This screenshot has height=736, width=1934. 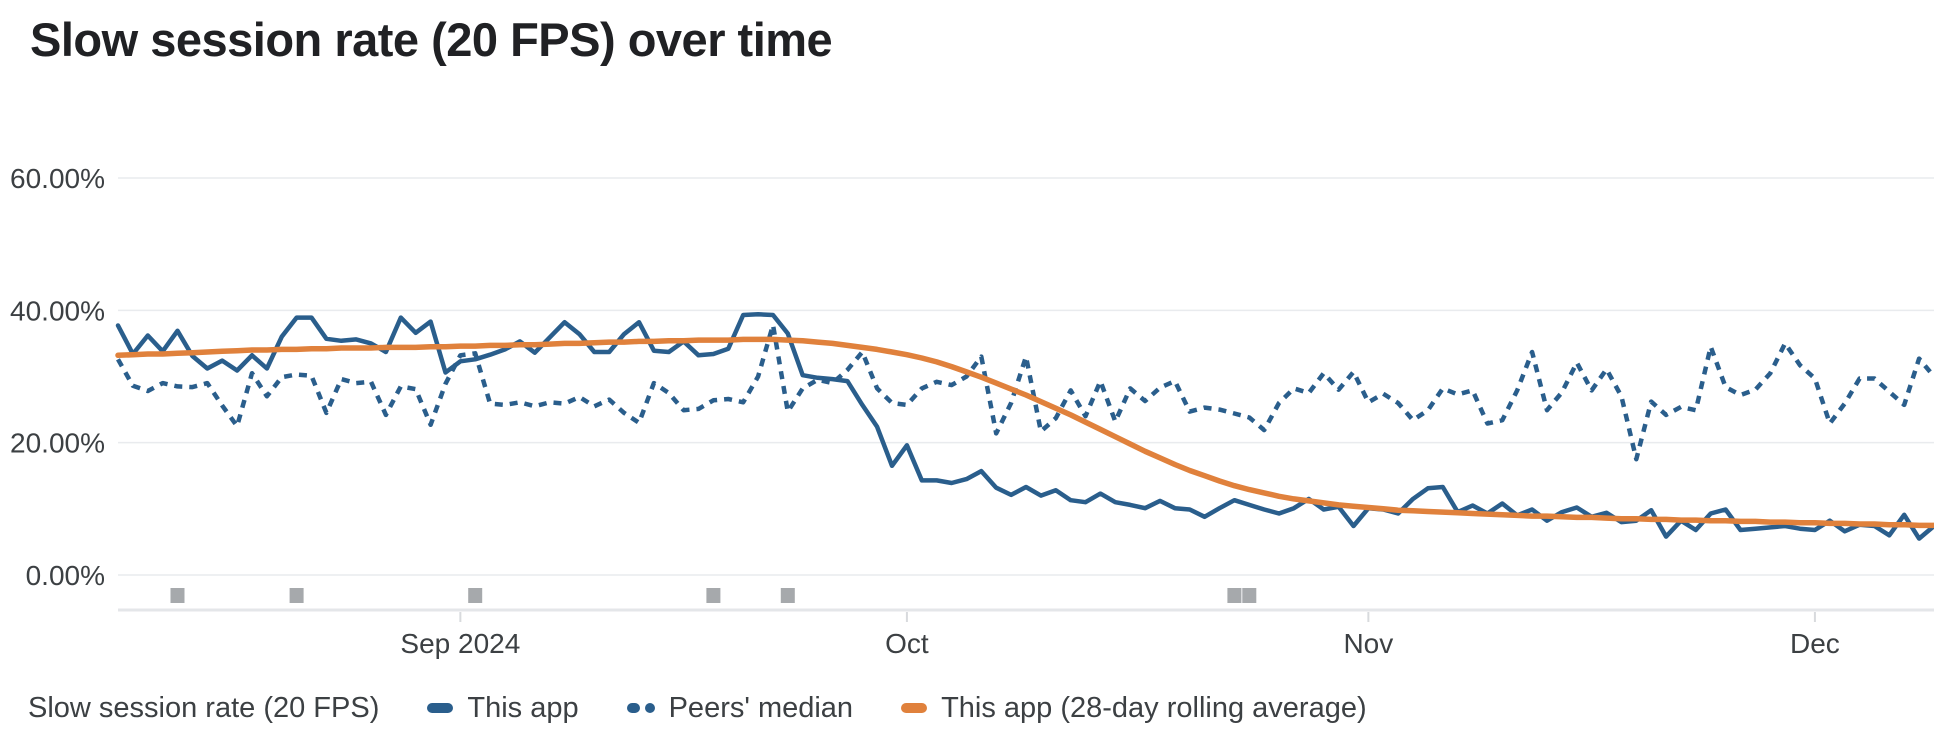 I want to click on legend-item-rolling-average: This app (28-day rolling average), so click(x=1134, y=708).